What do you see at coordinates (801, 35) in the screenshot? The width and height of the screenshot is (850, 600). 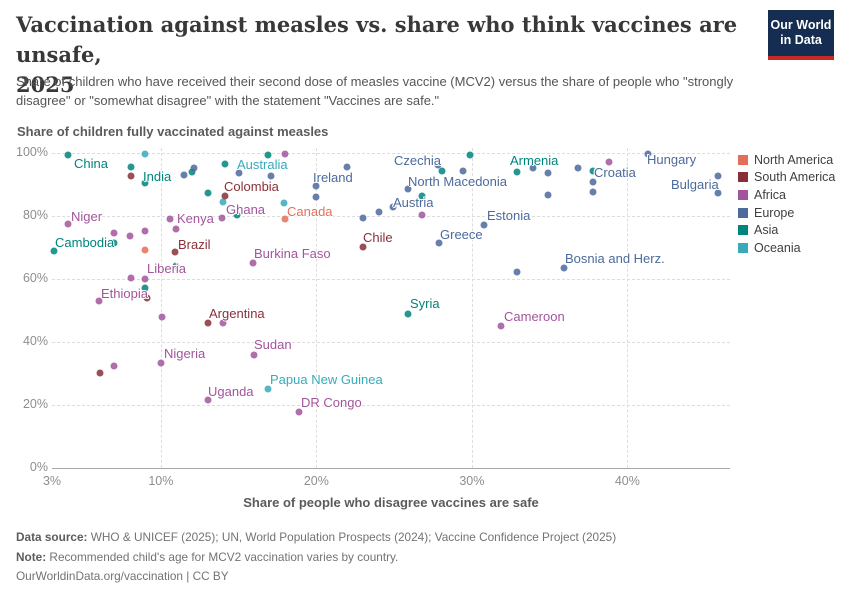 I see `owid-logo: Our World in Data` at bounding box center [801, 35].